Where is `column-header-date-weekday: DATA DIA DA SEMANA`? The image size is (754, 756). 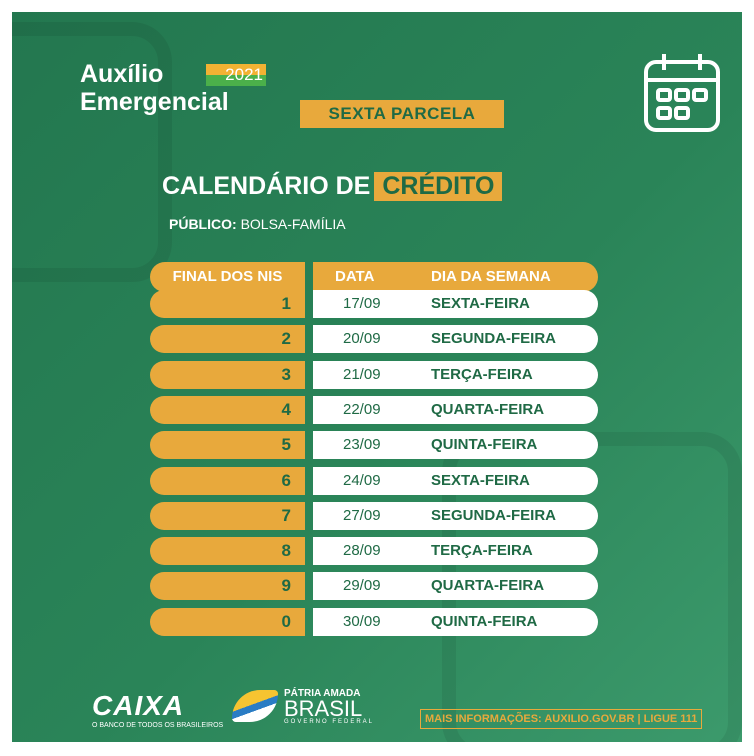
column-header-date-weekday: DATA DIA DA SEMANA is located at coordinates (455, 277).